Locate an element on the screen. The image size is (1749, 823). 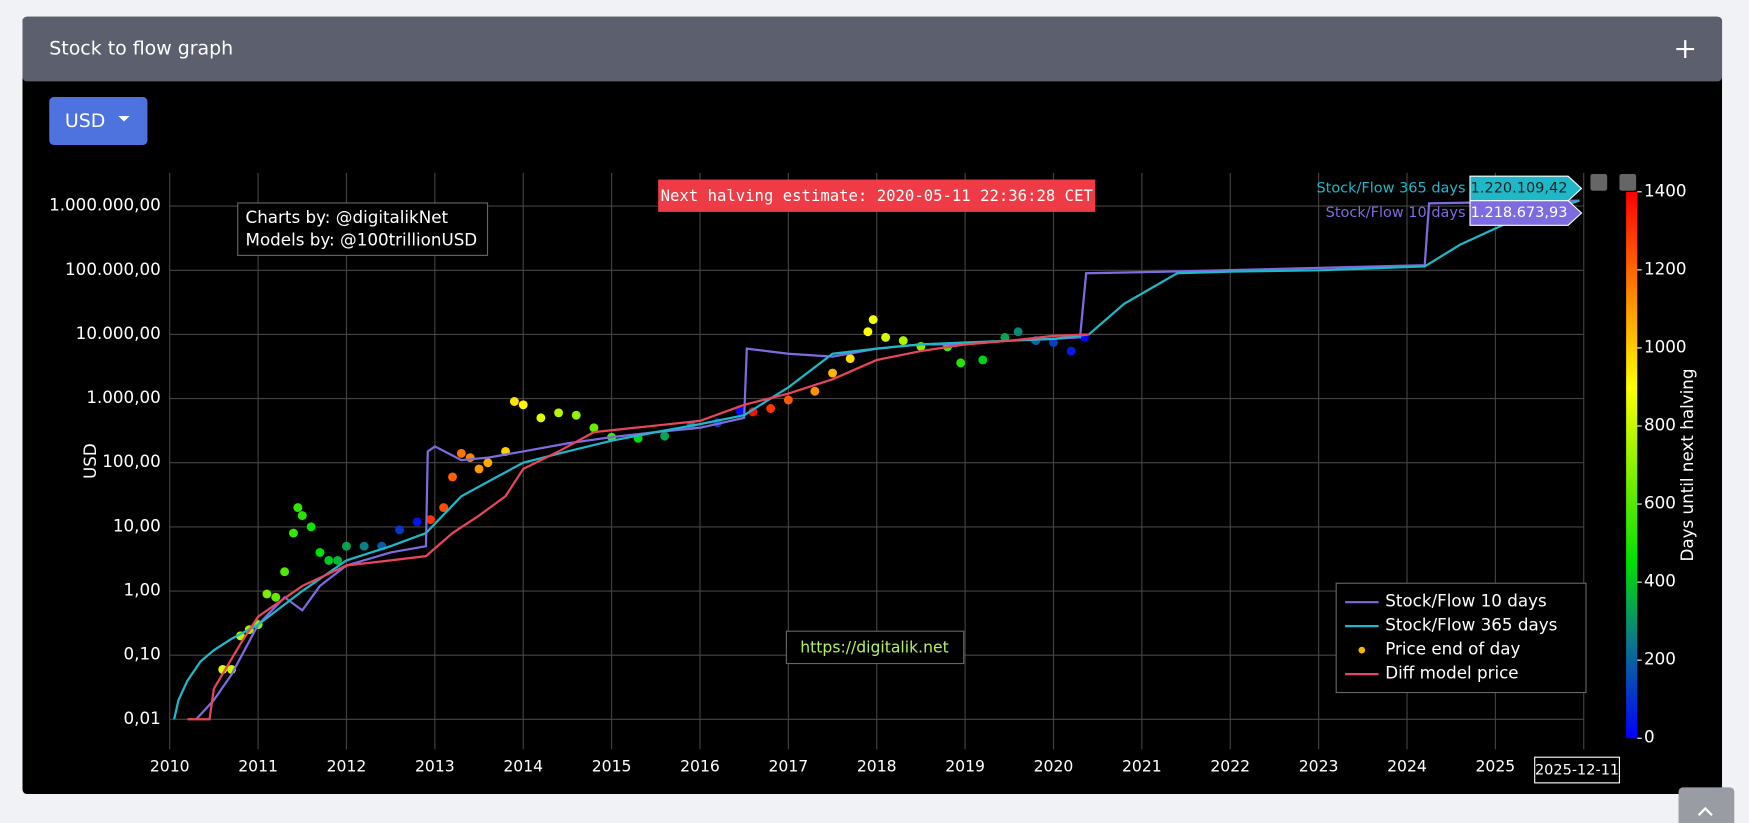
hover-x-box is located at coordinates (1577, 770).